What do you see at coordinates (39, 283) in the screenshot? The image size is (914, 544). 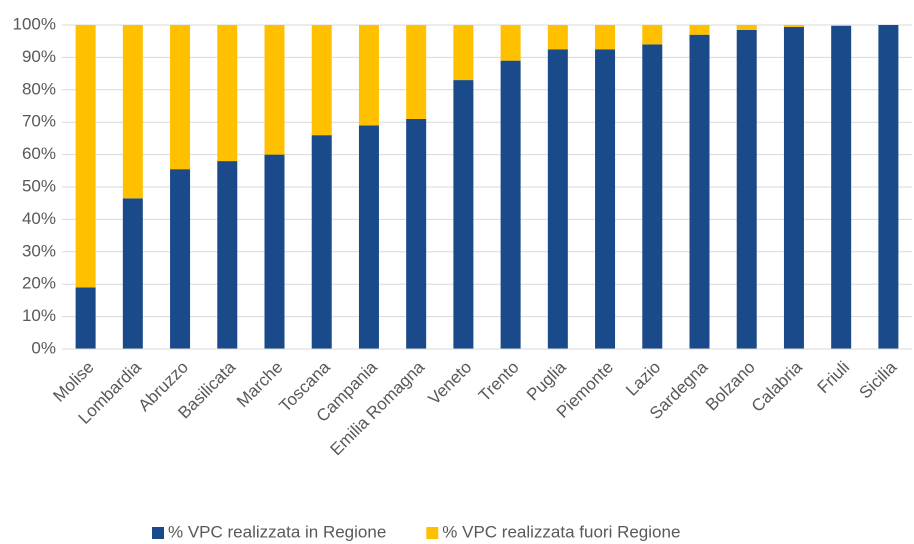 I see `y-tick-label: 20%` at bounding box center [39, 283].